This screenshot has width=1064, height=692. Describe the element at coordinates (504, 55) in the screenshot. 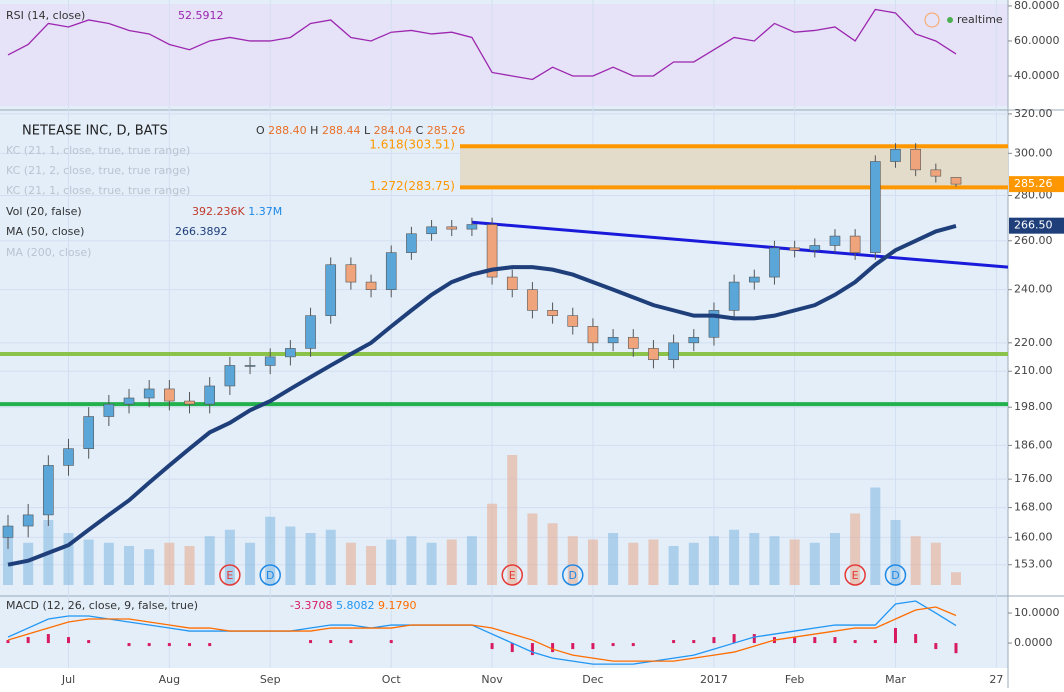

I see `rsi-band` at that location.